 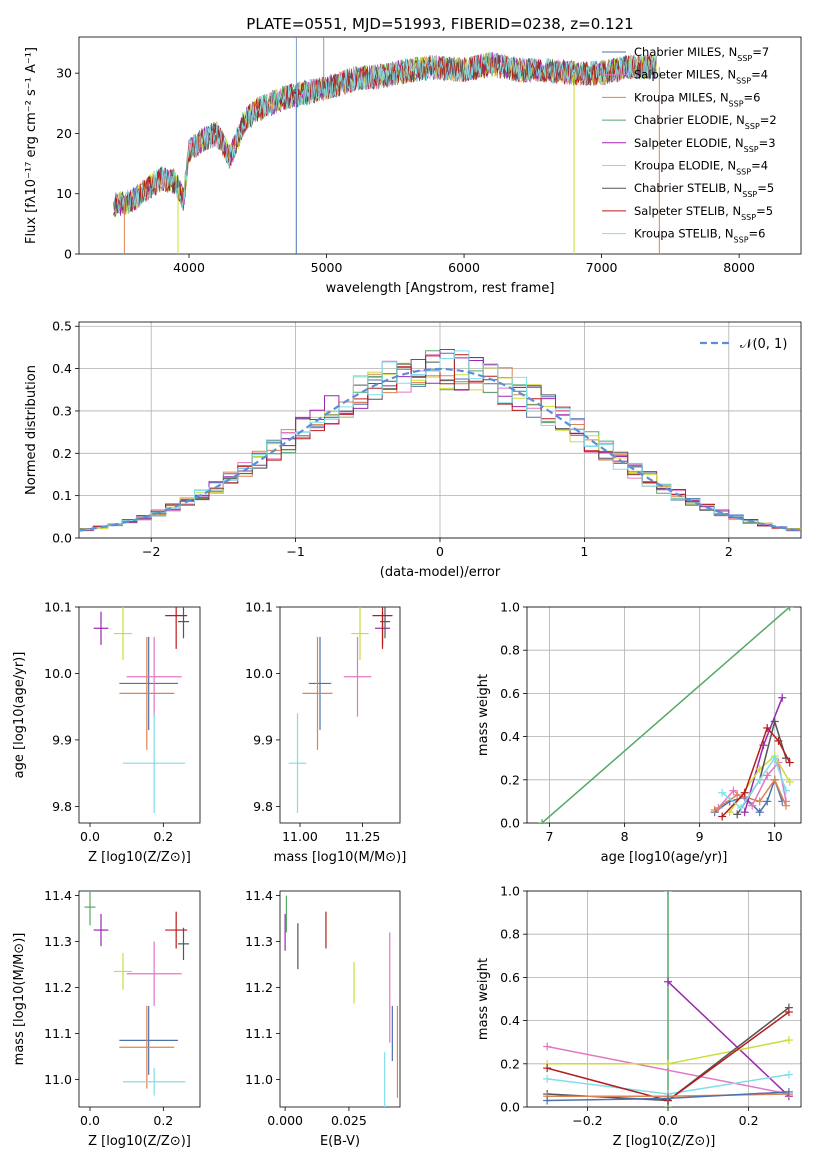 I want to click on x-tick-label: 2, so click(x=729, y=551).